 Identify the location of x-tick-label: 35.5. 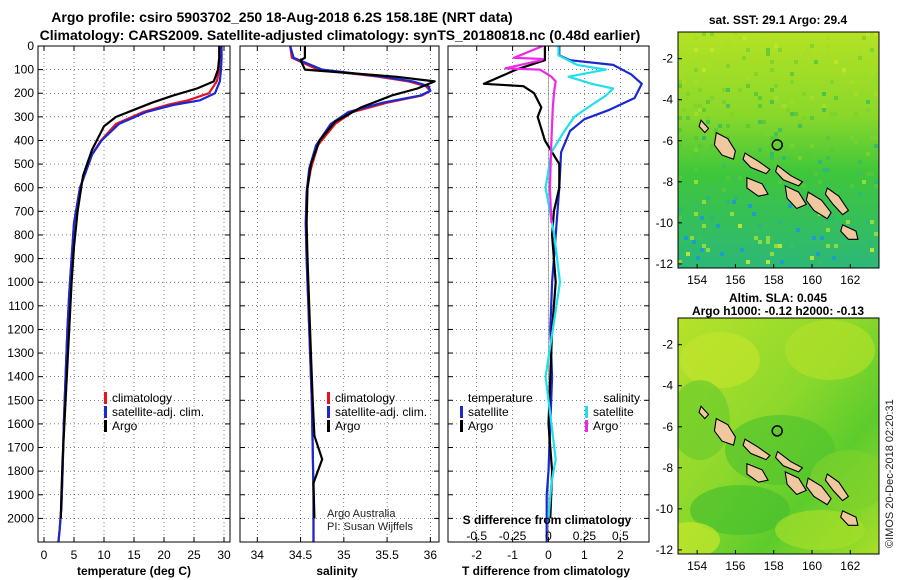
(387, 555).